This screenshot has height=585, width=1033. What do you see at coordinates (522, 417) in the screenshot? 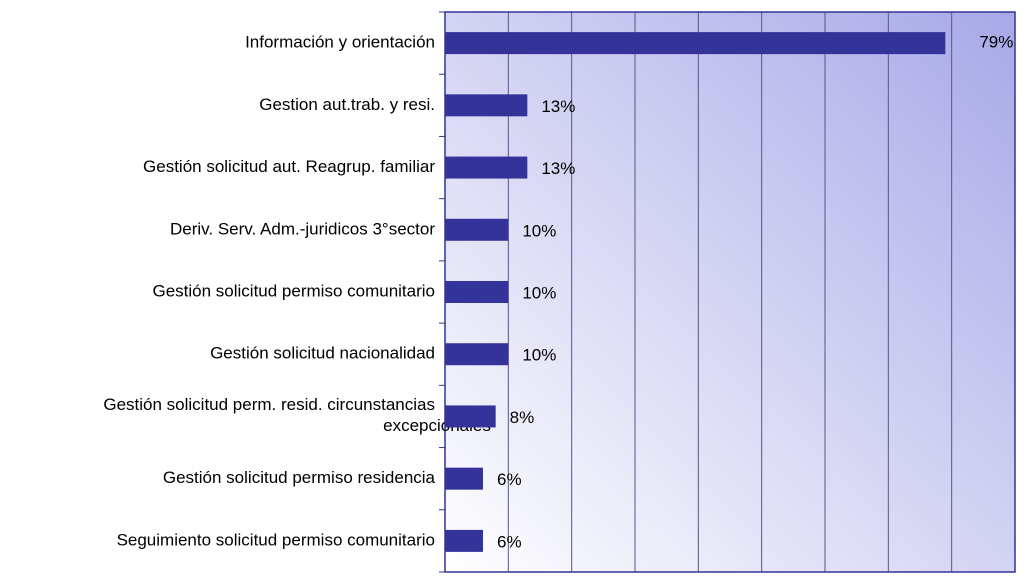
I see `value-label: 8%` at bounding box center [522, 417].